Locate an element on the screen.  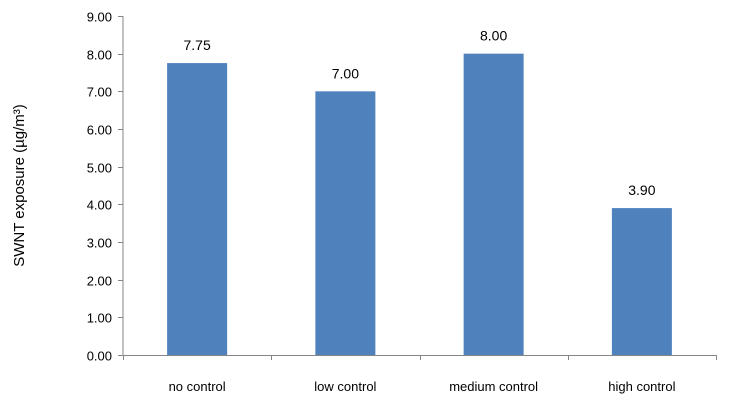
y-tick-label: 5.00 is located at coordinates (99, 168).